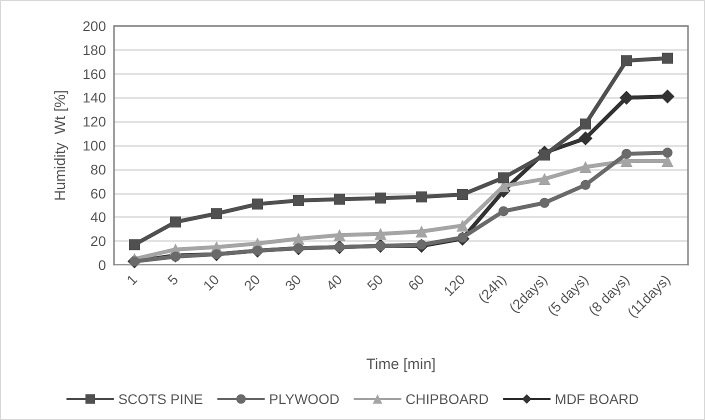  Describe the element at coordinates (98, 241) in the screenshot. I see `y-tick-label: 20` at that location.